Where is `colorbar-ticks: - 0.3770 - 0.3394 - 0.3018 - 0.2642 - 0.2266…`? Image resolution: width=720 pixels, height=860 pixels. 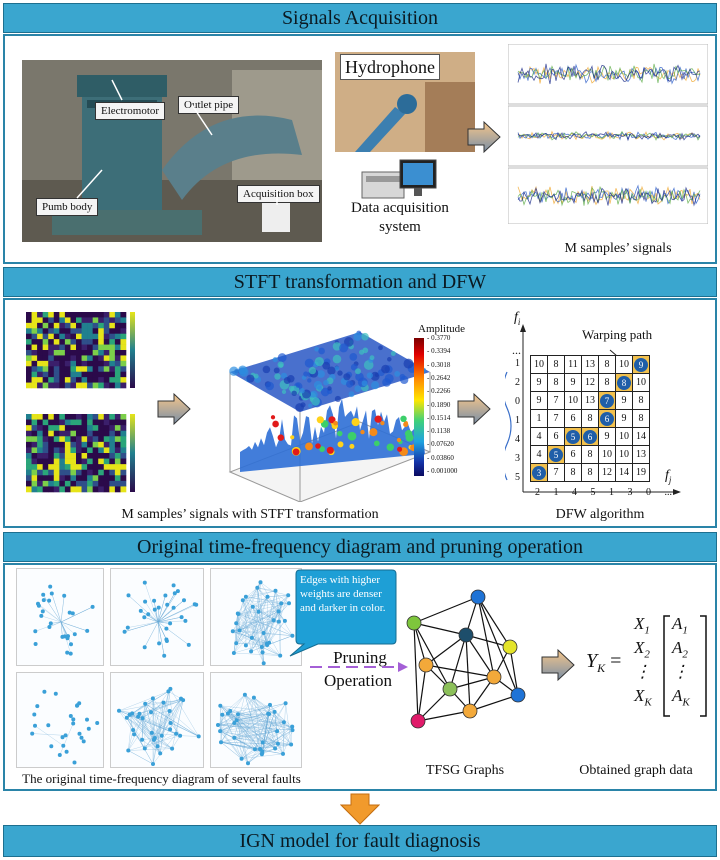 colorbar-ticks: - 0.3770 - 0.3394 - 0.3018 - 0.2642 - 0.2266… is located at coordinates (451, 407).